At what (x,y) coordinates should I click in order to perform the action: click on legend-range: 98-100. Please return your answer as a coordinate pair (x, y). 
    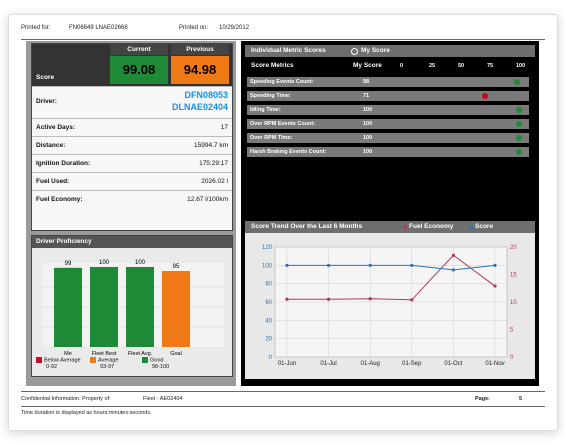
    Looking at the image, I should click on (161, 367).